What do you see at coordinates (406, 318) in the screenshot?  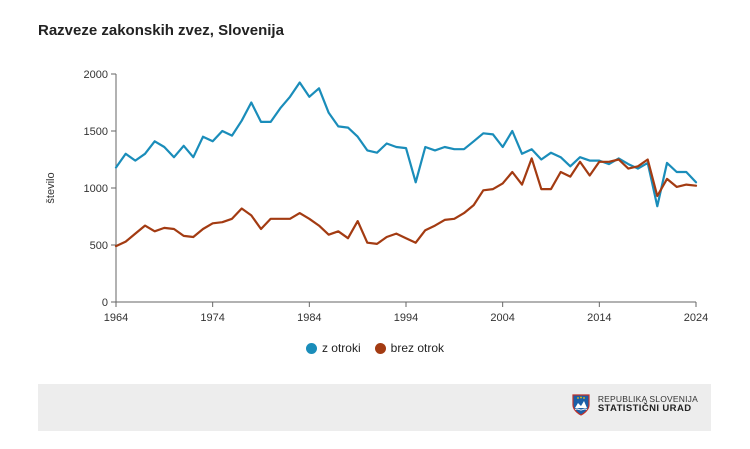 I see `x-tick-label: 1994` at bounding box center [406, 318].